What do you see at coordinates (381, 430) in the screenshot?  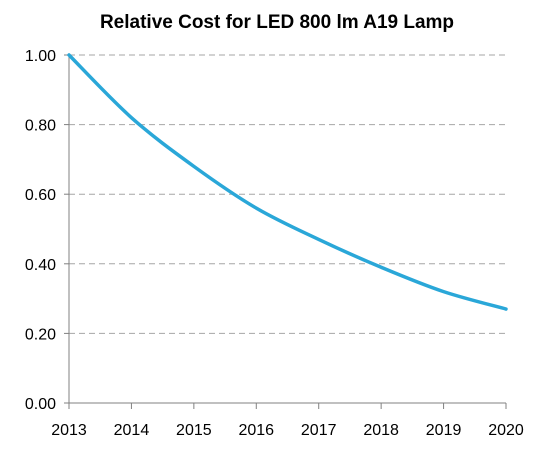 I see `x-tick-label: 2018` at bounding box center [381, 430].